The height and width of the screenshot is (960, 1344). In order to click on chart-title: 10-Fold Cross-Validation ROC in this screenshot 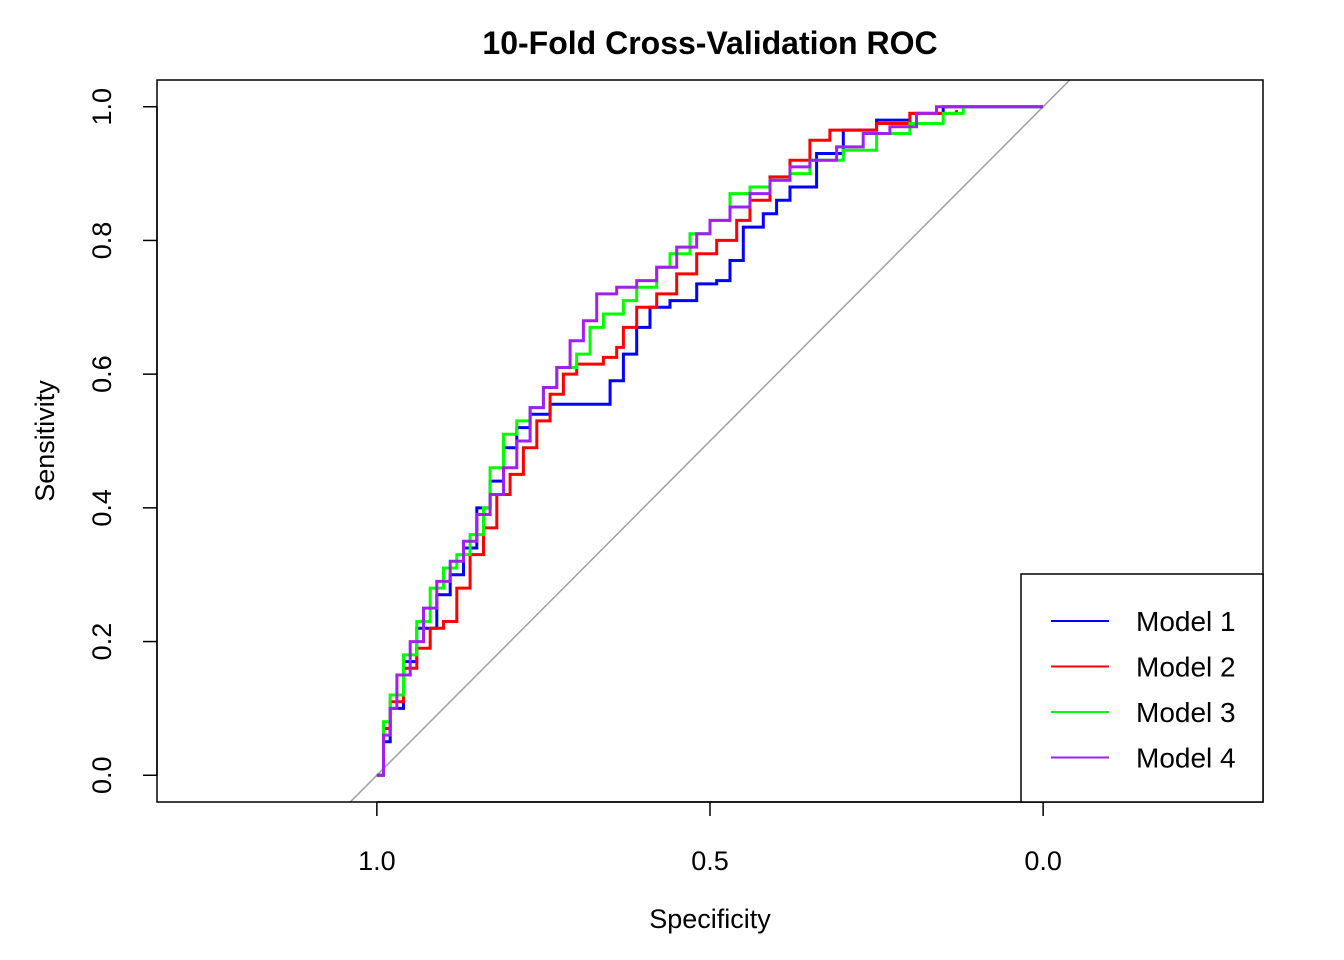, I will do `click(709, 43)`.